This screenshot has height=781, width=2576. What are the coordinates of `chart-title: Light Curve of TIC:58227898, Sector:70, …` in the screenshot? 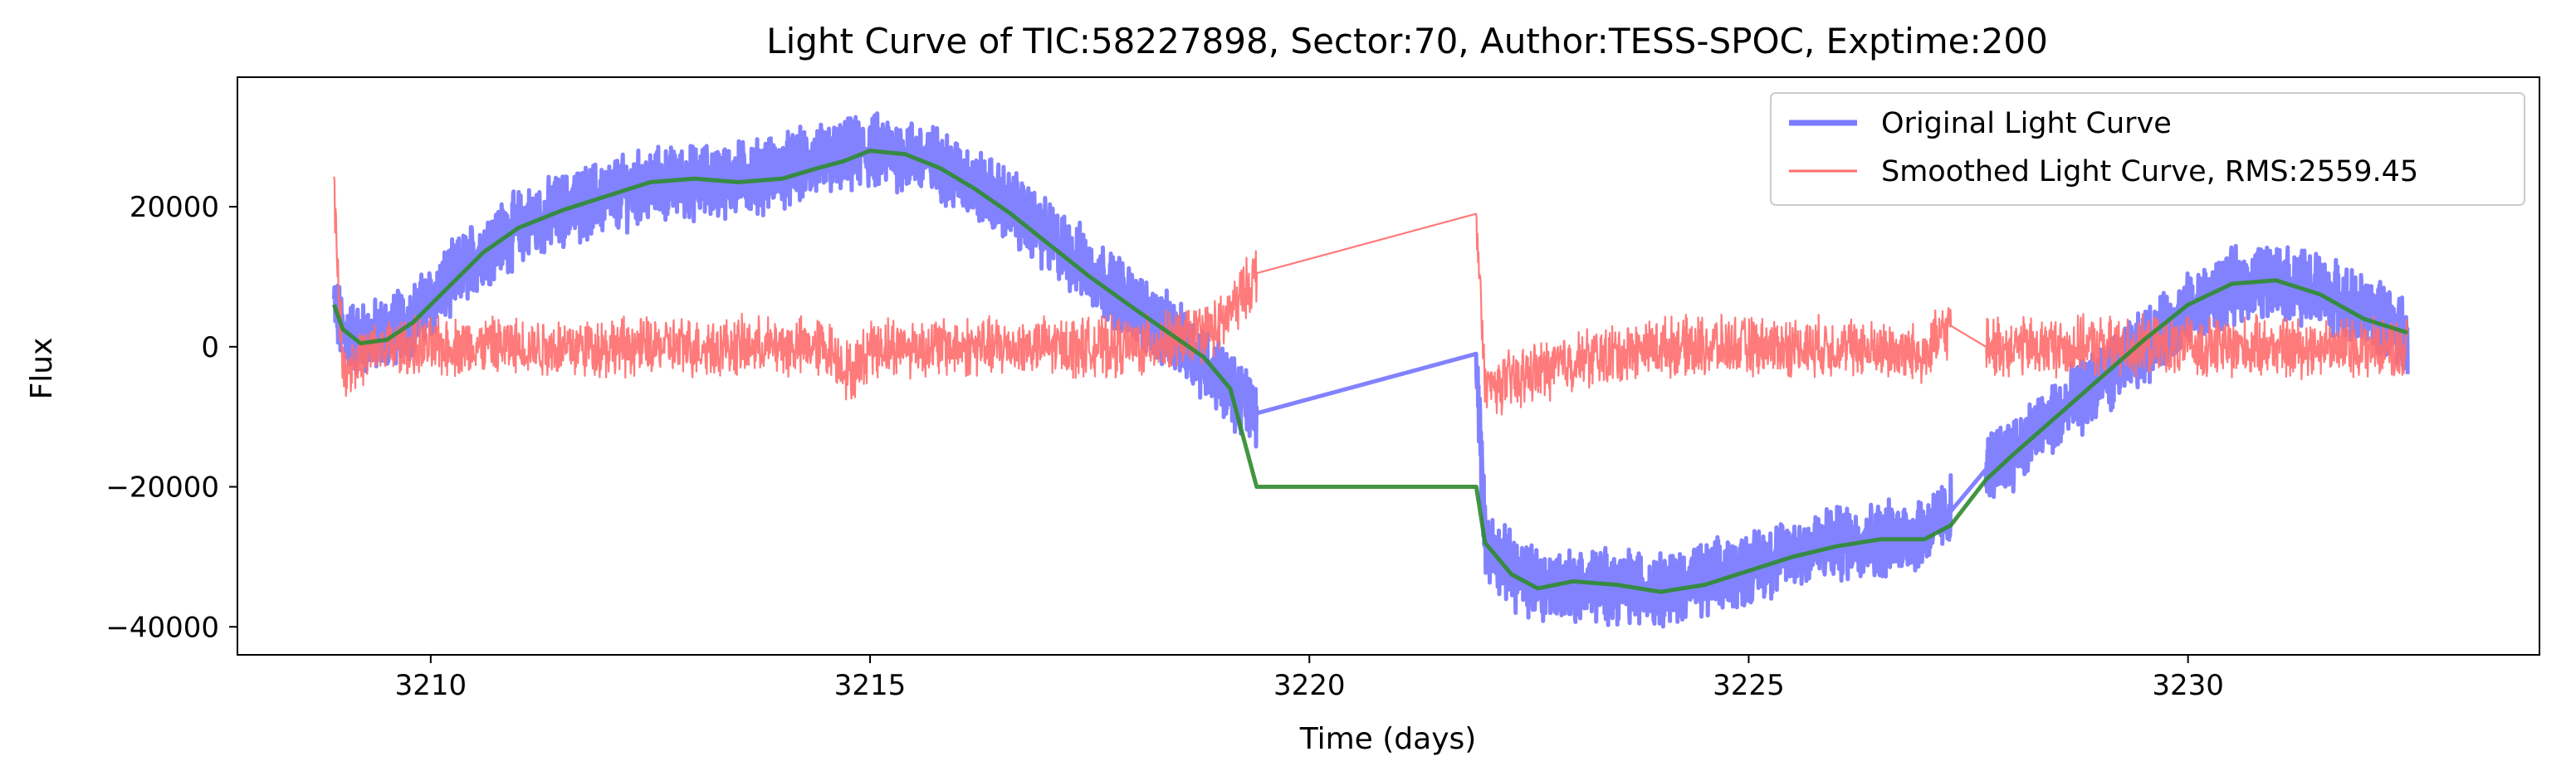 It's located at (1407, 41).